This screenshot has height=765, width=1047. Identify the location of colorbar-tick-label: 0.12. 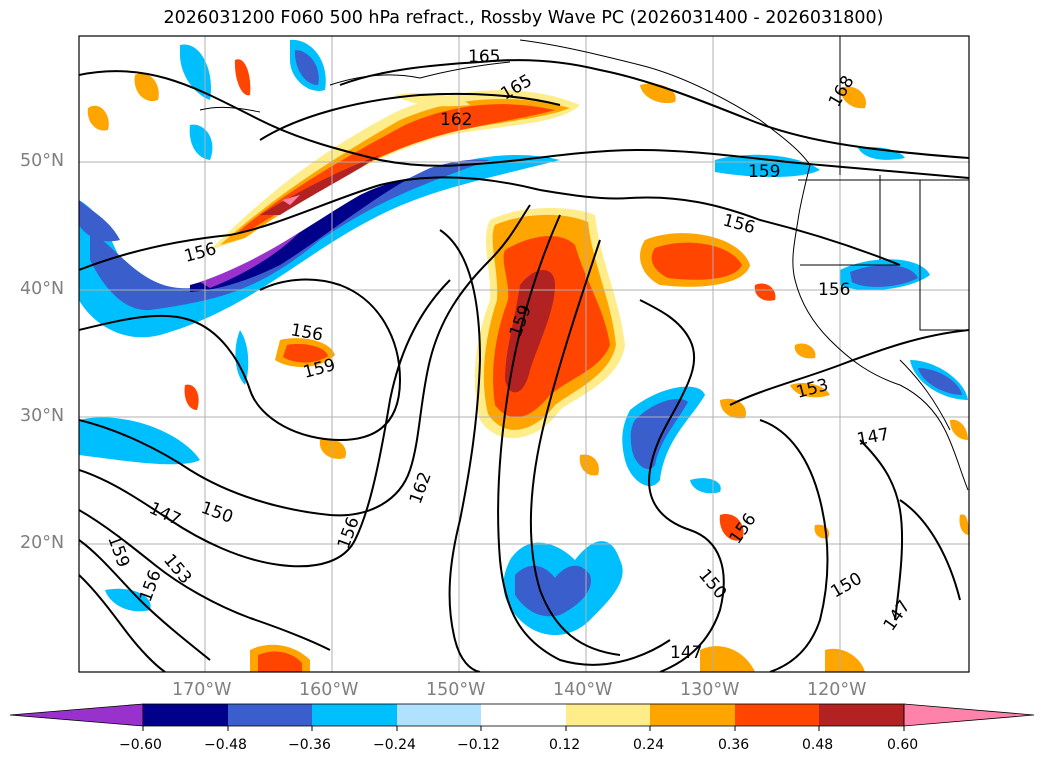
(565, 745).